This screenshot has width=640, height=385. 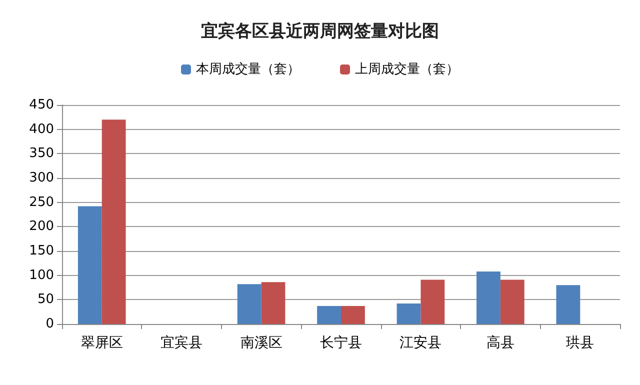 I want to click on x-tick-label: 长宁县, so click(x=341, y=343).